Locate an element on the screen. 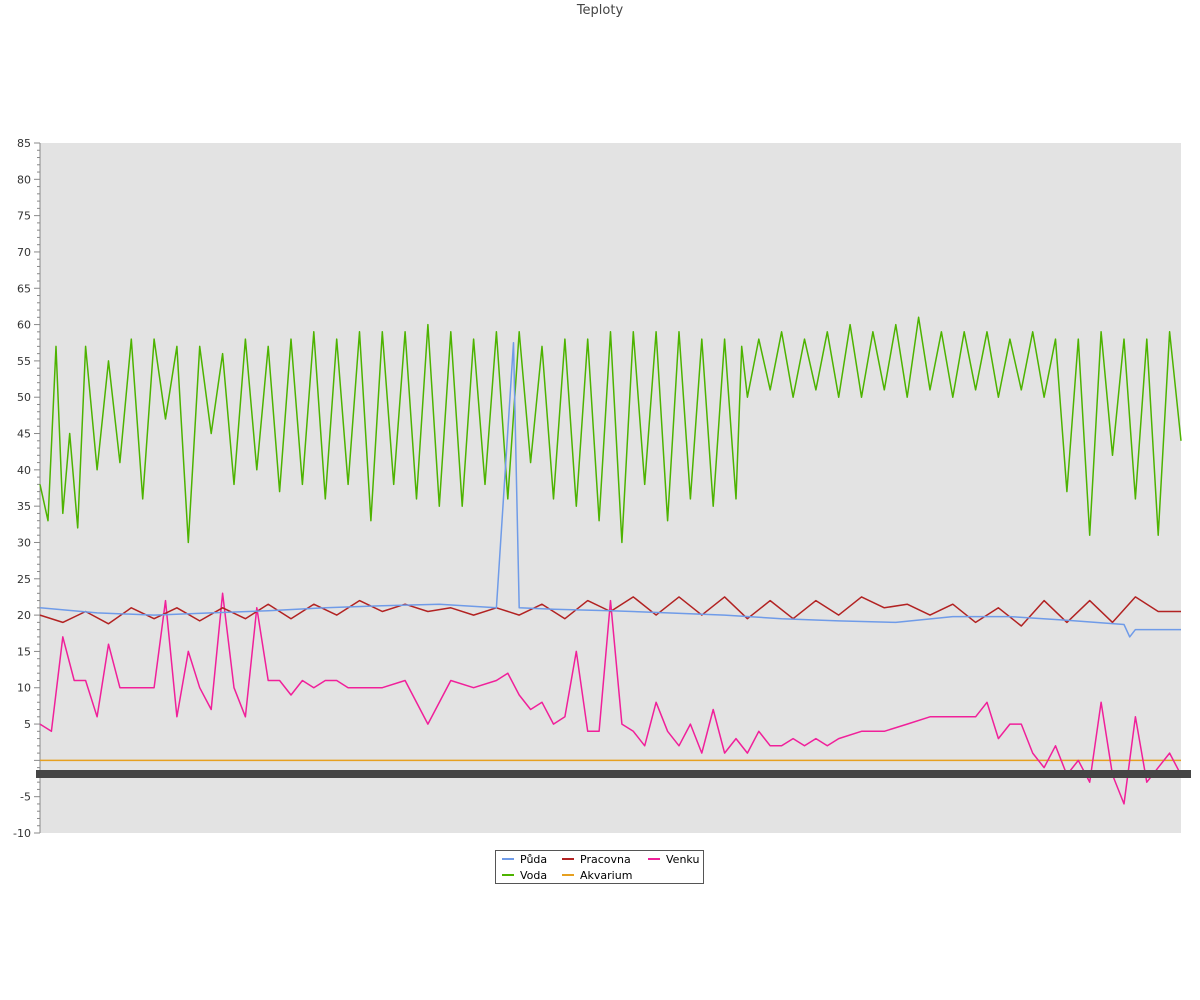  y-tick-label: 80 is located at coordinates (24, 179).